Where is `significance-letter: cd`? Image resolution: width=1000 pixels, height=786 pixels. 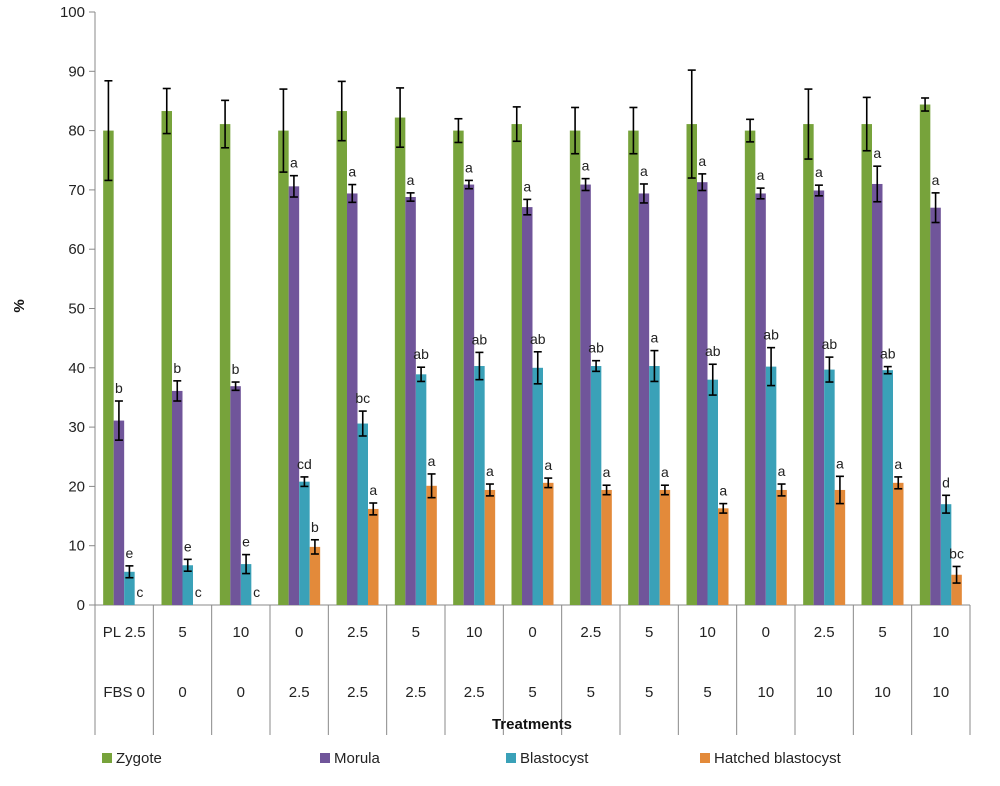
significance-letter: cd is located at coordinates (304, 464).